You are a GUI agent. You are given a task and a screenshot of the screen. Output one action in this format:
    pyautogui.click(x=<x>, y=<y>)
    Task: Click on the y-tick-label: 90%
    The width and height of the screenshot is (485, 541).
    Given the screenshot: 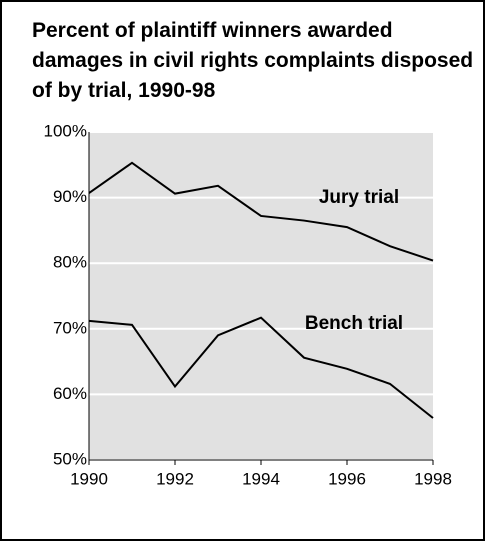 What is the action you would take?
    pyautogui.click(x=70, y=196)
    